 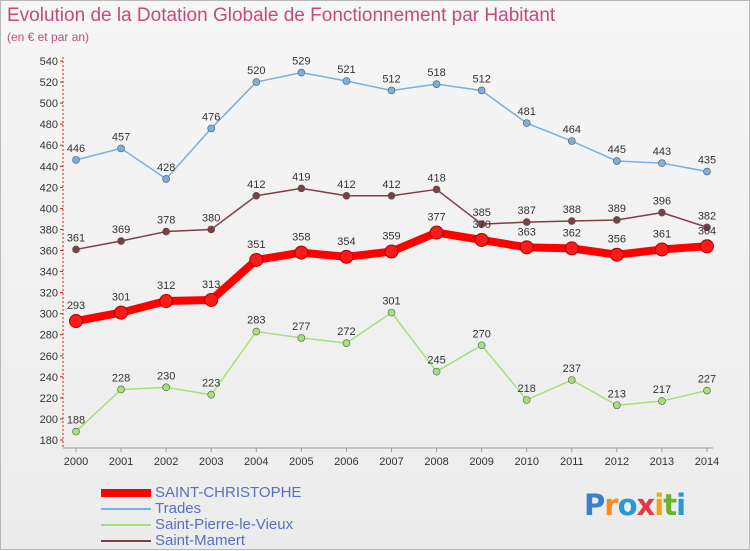 I want to click on x-tick-label: 2004, so click(x=256, y=462).